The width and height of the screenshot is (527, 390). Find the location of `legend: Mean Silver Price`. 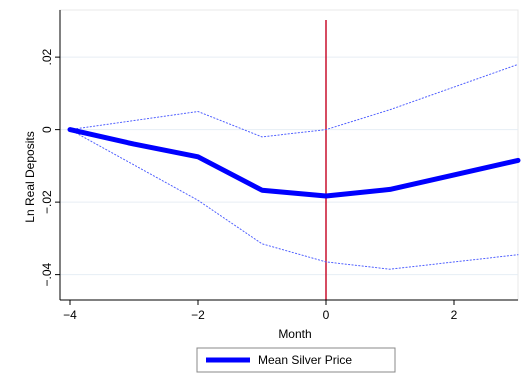

legend: Mean Silver Price is located at coordinates (296, 360).